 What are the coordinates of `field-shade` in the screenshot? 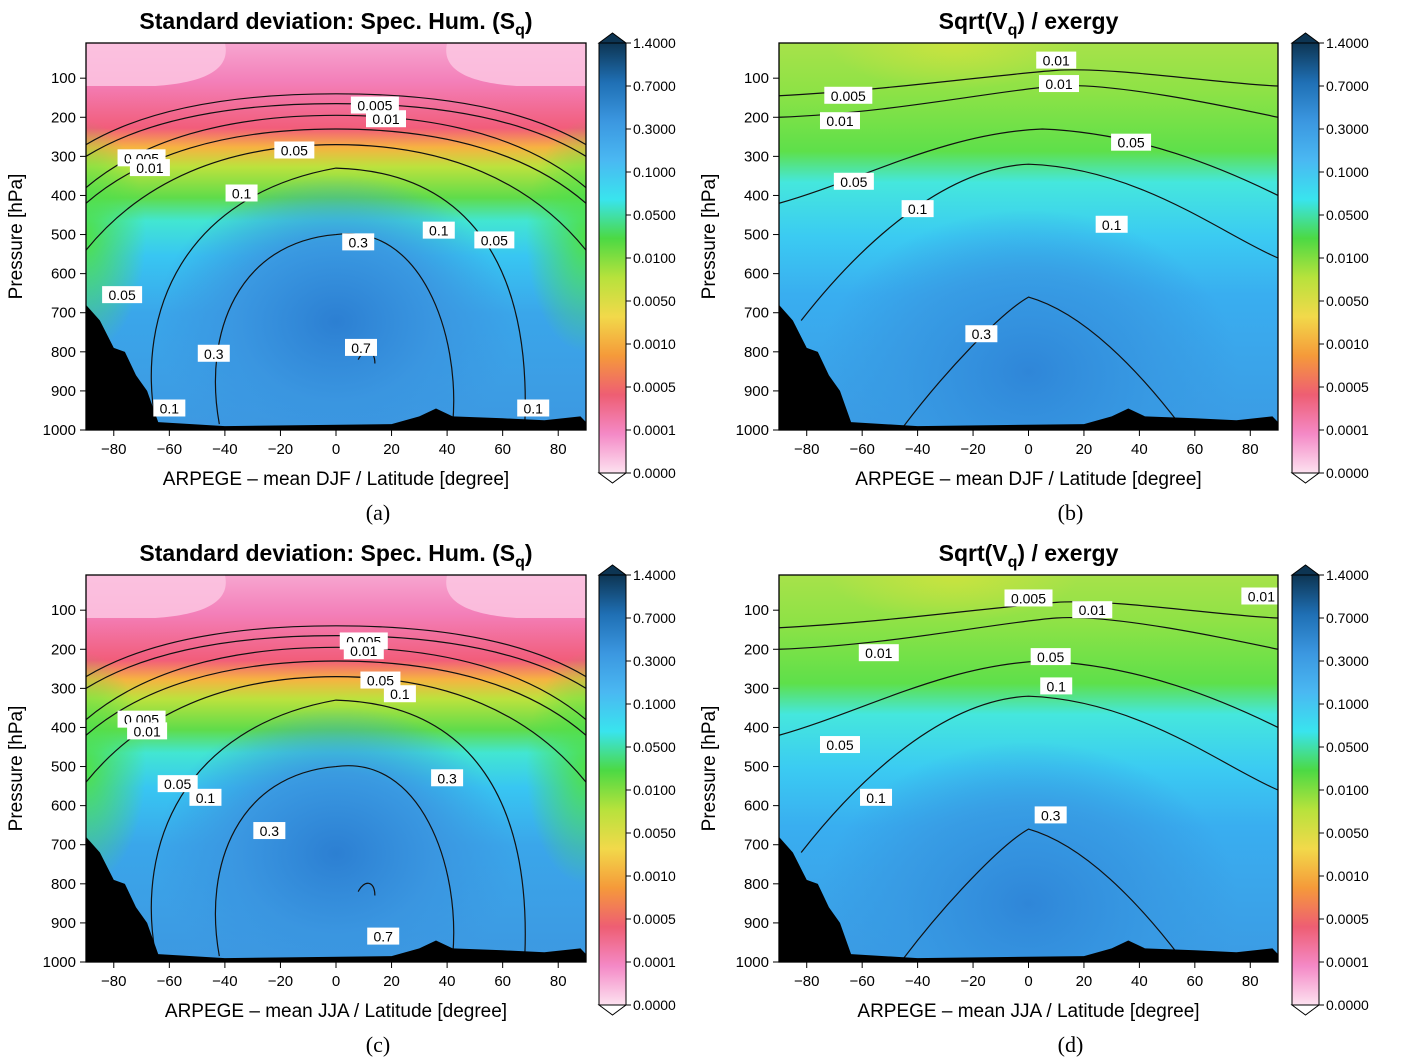 It's located at (336, 768).